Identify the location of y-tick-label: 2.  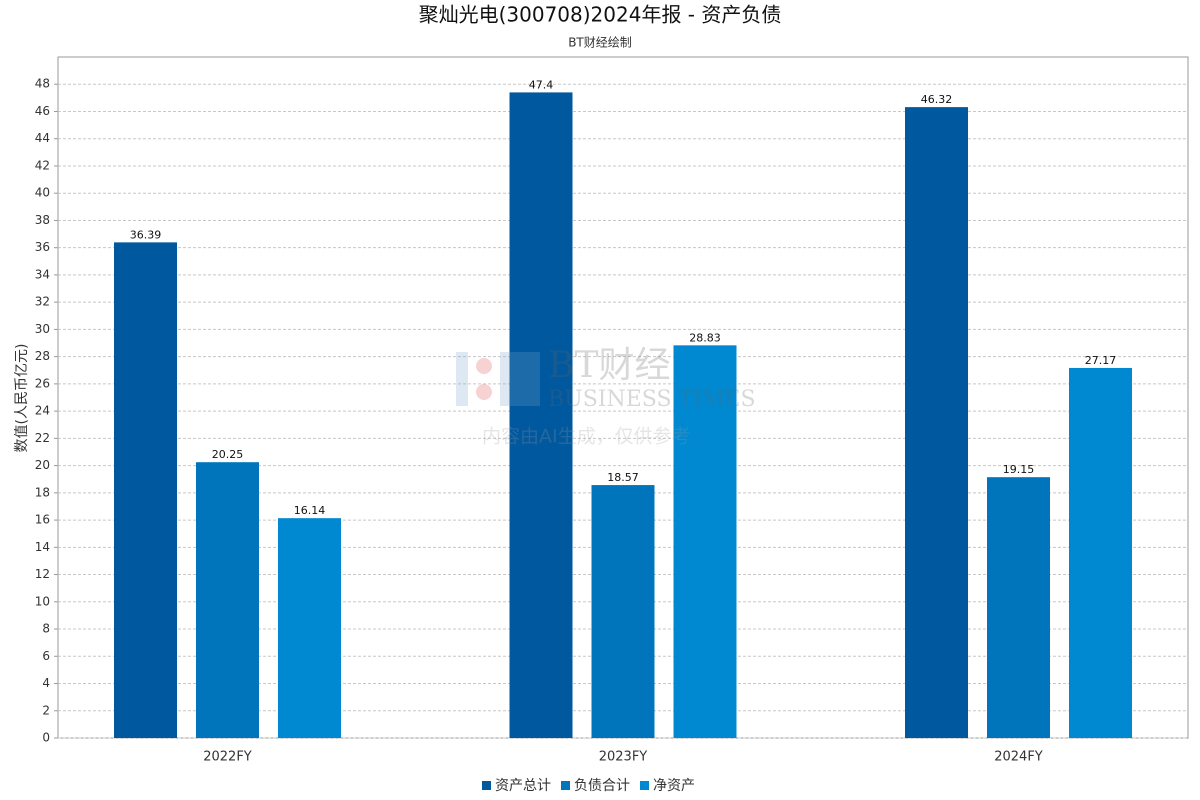
(46, 710).